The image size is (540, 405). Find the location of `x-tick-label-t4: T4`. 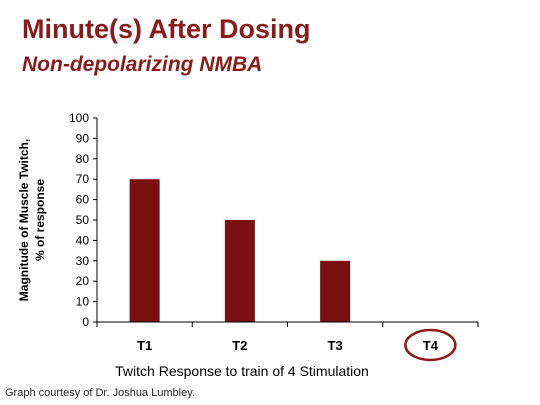

x-tick-label-t4: T4 is located at coordinates (431, 345).